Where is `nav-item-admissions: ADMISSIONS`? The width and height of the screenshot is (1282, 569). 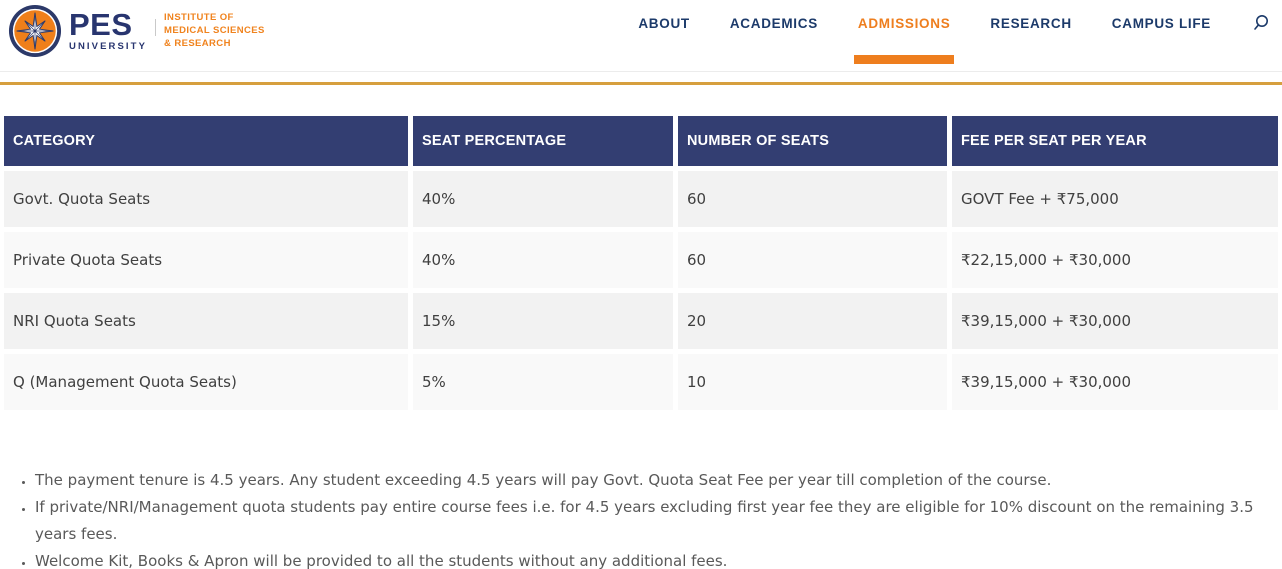 nav-item-admissions: ADMISSIONS is located at coordinates (904, 39).